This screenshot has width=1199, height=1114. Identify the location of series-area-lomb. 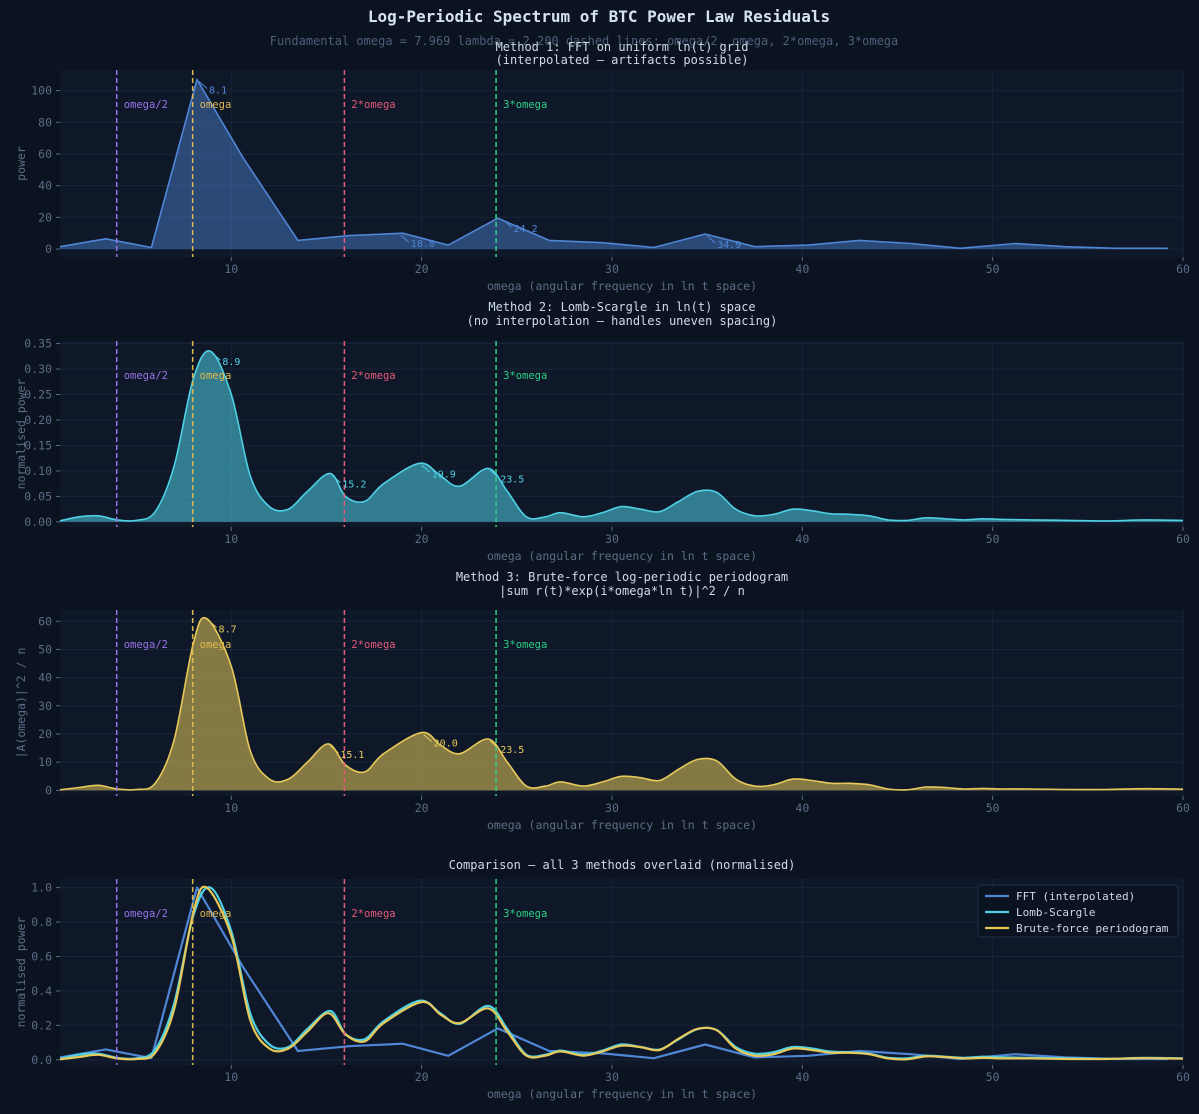
(621, 436).